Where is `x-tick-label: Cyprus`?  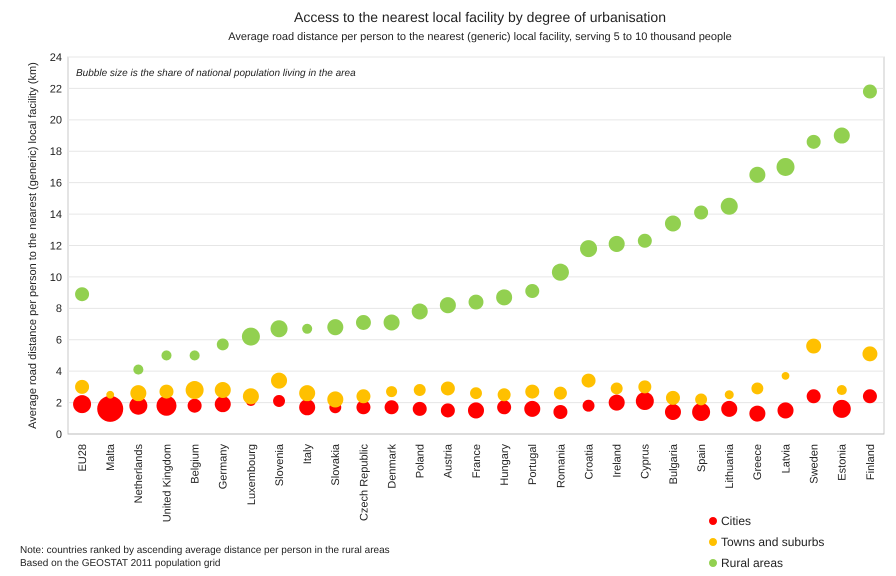 x-tick-label: Cyprus is located at coordinates (646, 461).